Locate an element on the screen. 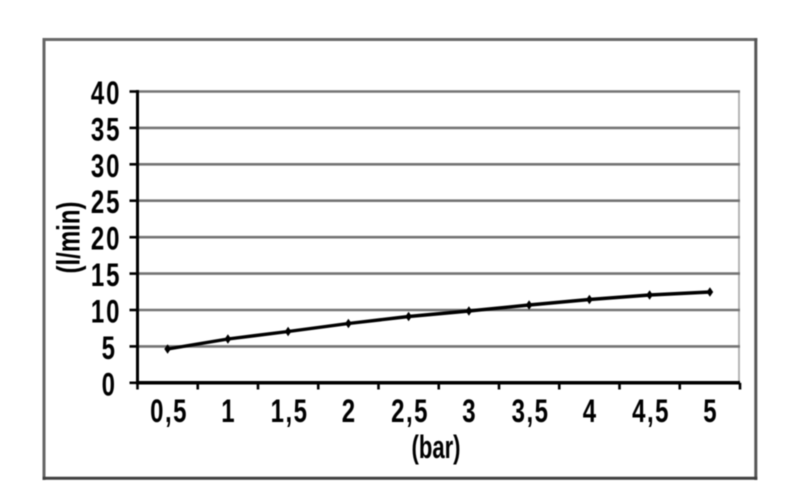 The image size is (800, 502). svg-text: 2,5 is located at coordinates (410, 412).